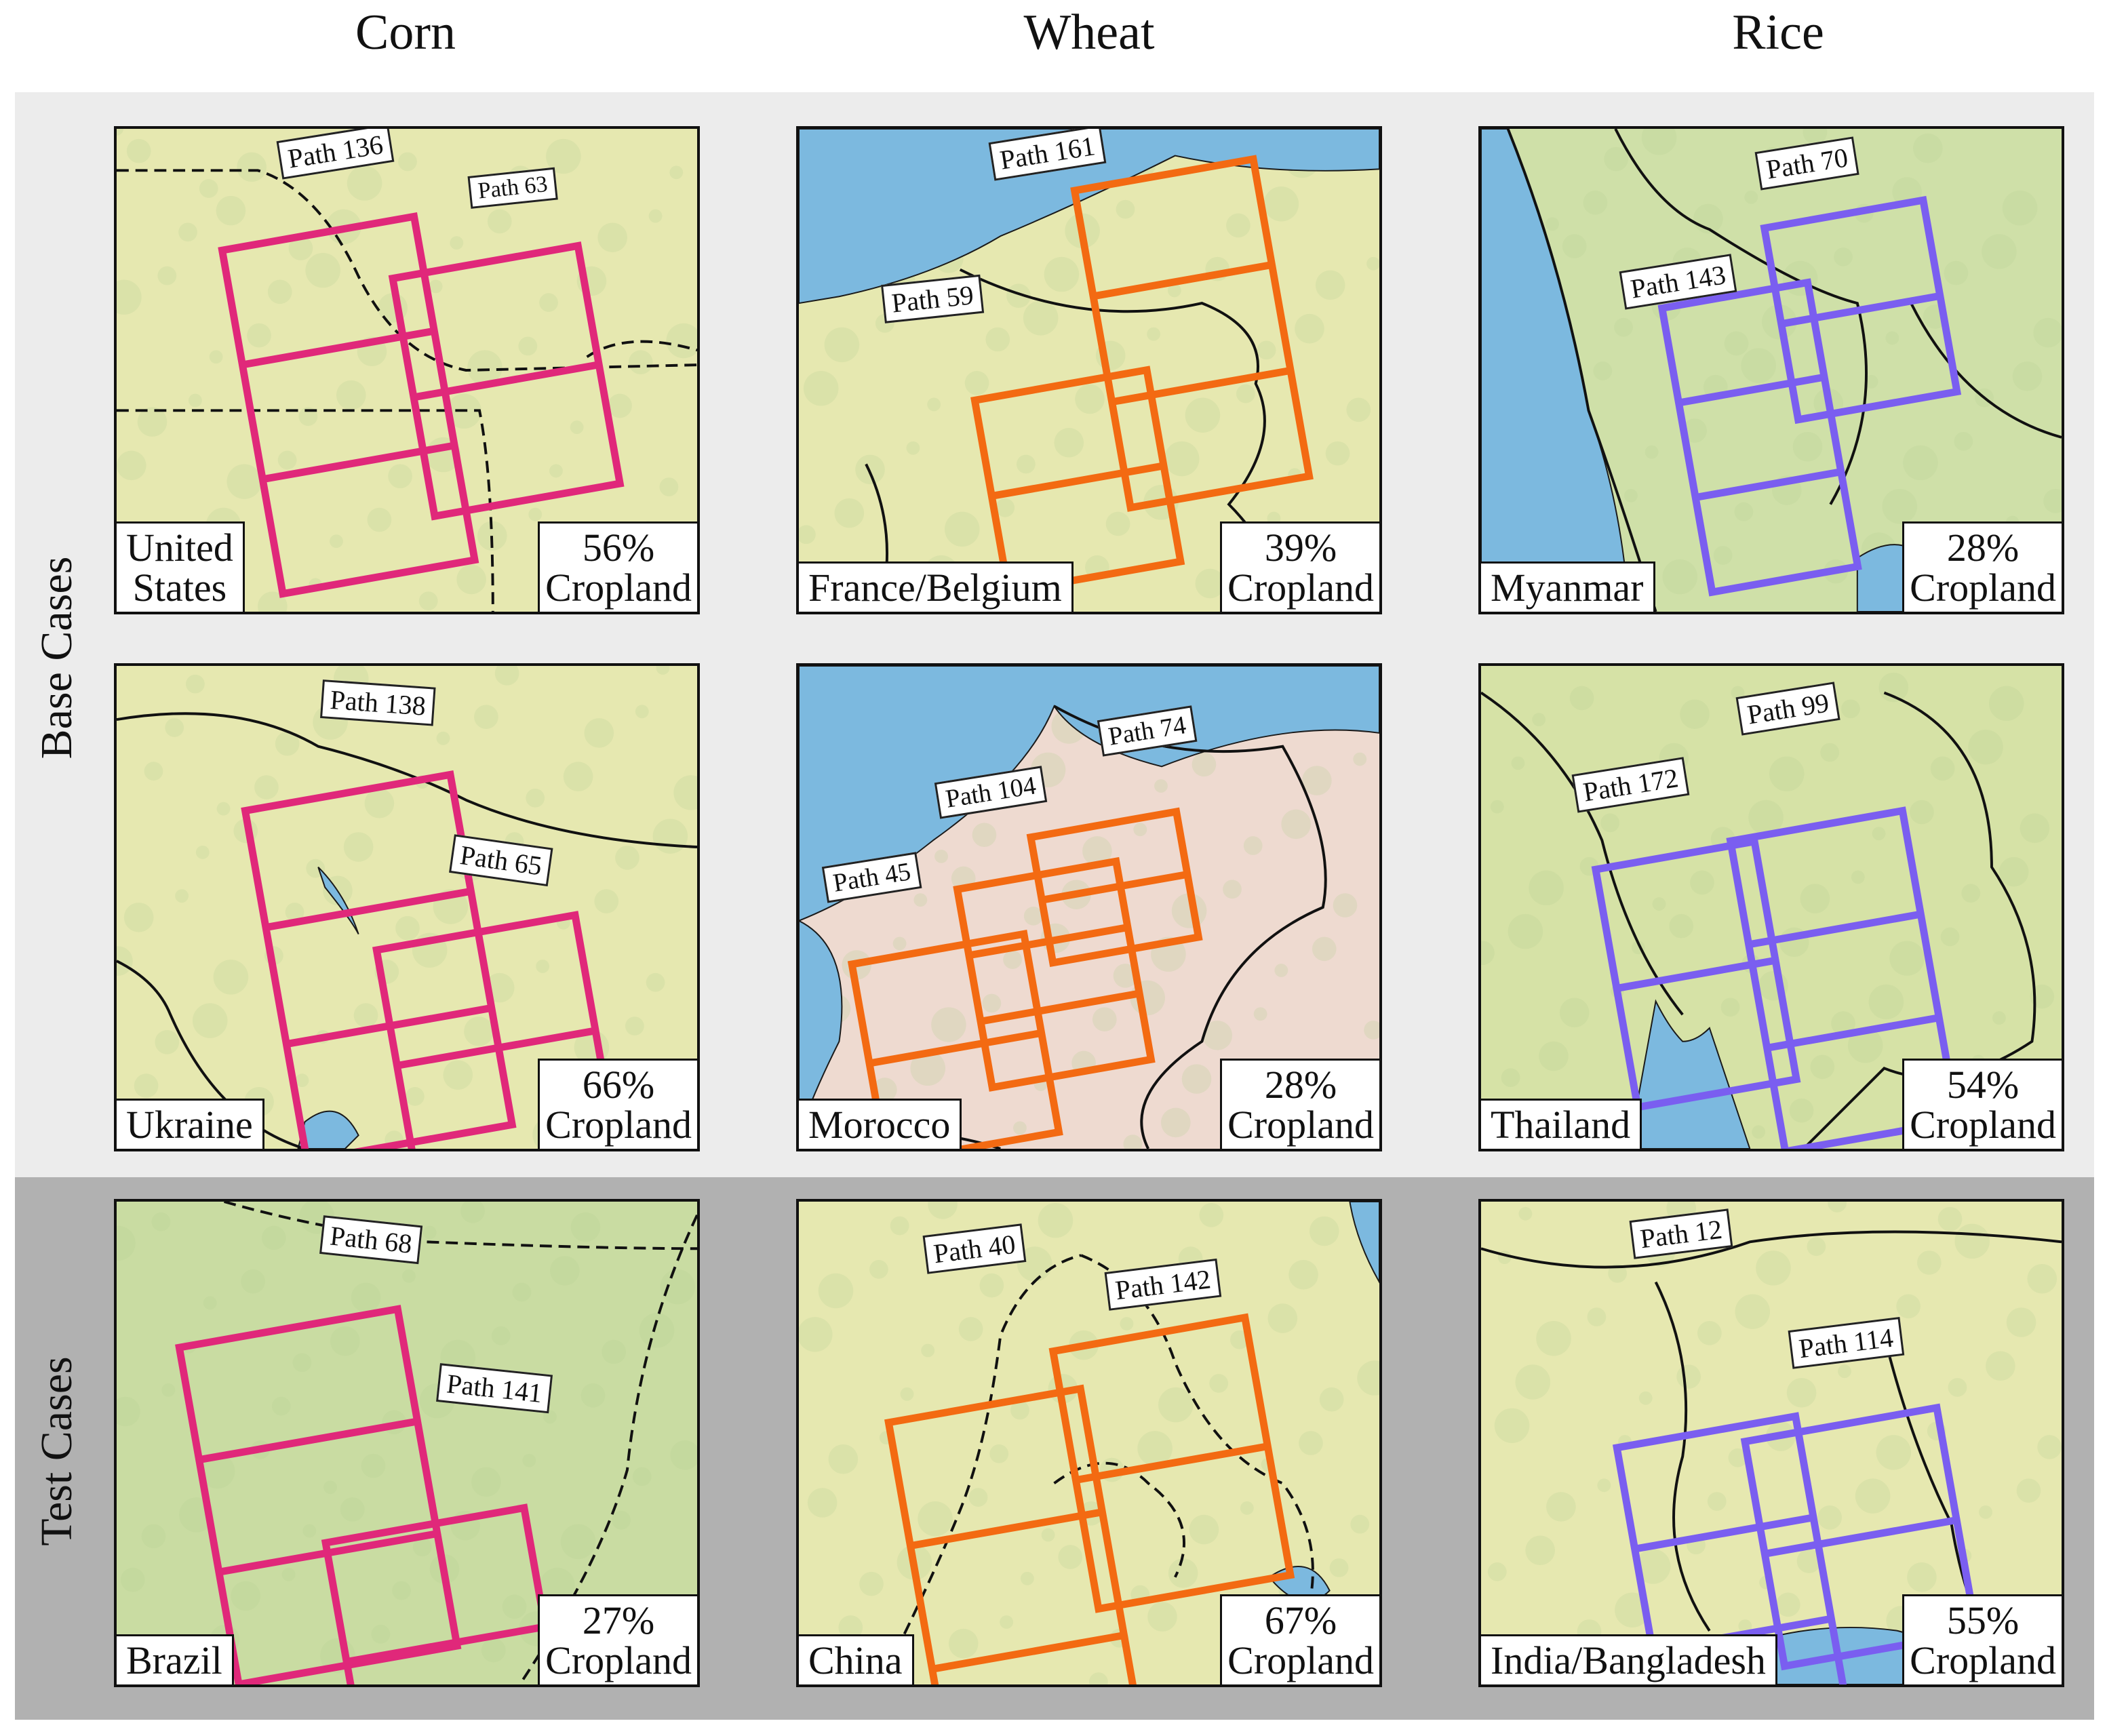 This screenshot has width=2107, height=1736. I want to click on column-header-wheat: Wheat, so click(1089, 32).